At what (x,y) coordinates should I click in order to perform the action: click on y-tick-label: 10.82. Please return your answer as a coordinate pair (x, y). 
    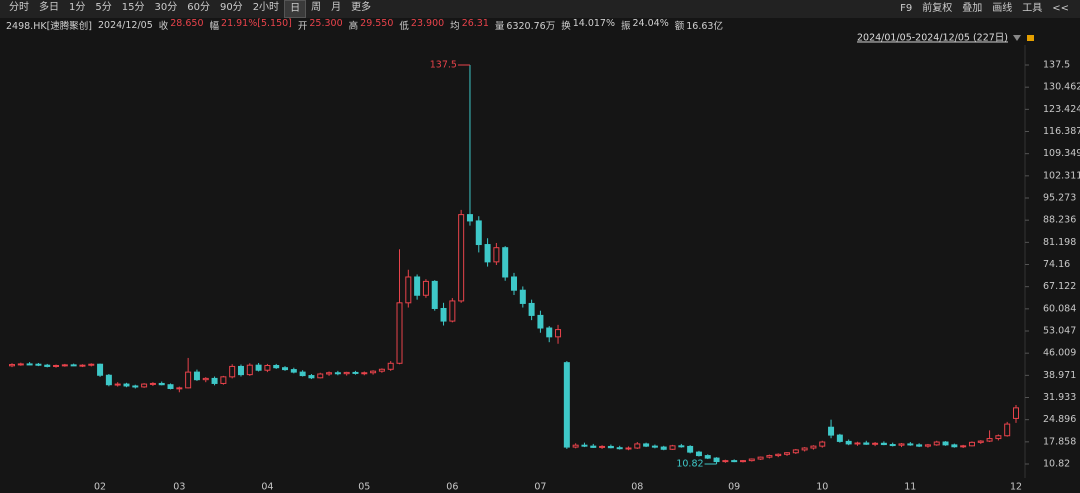
    Looking at the image, I should click on (1056, 464).